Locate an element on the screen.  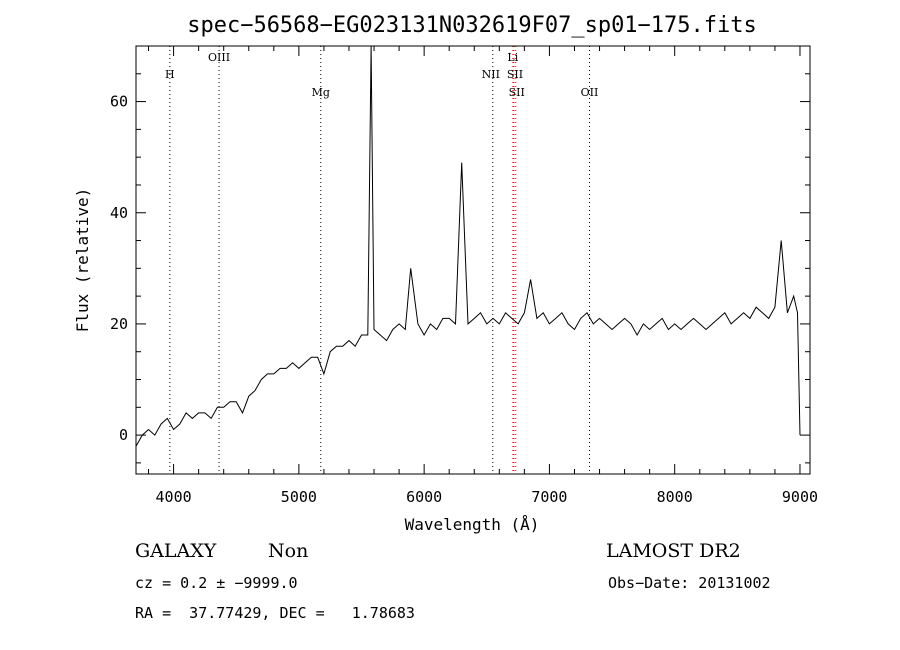
y-tick-label: 60 is located at coordinates (119, 102).